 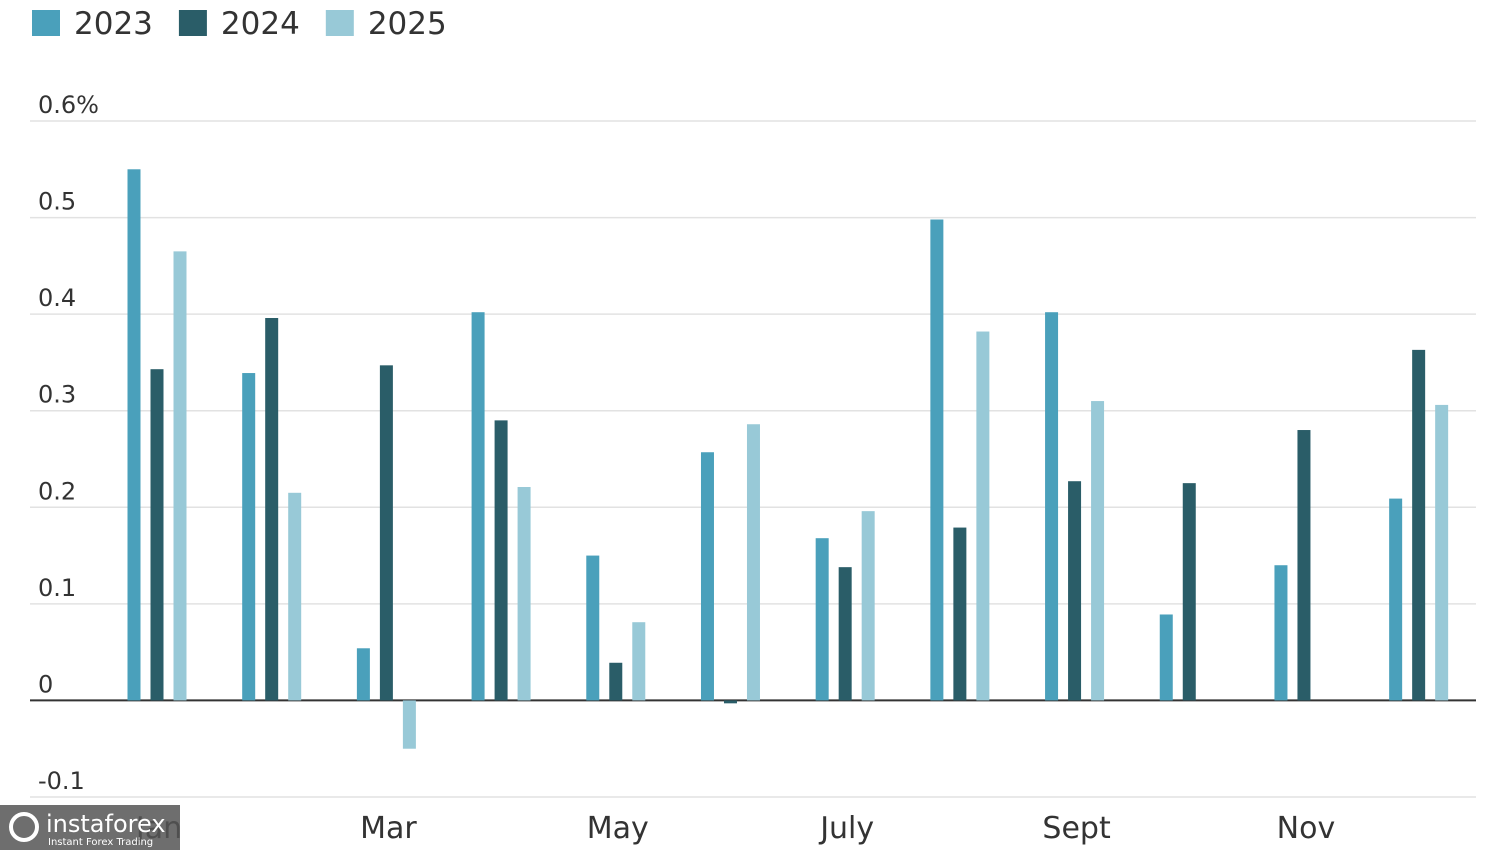 I want to click on x-tick-label: May, so click(x=618, y=828).